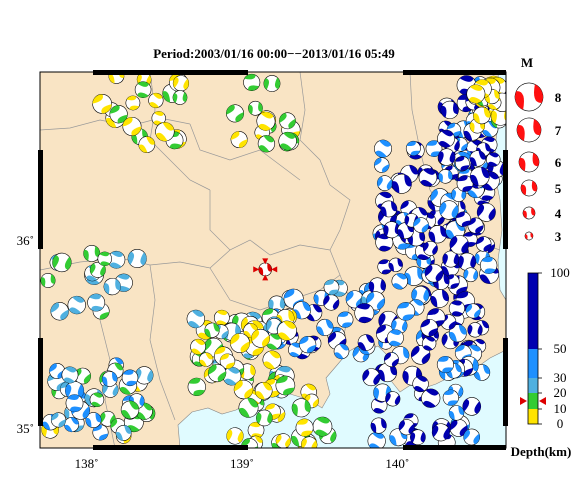  I want to click on x-tick-label-2: 140˚, so click(397, 463).